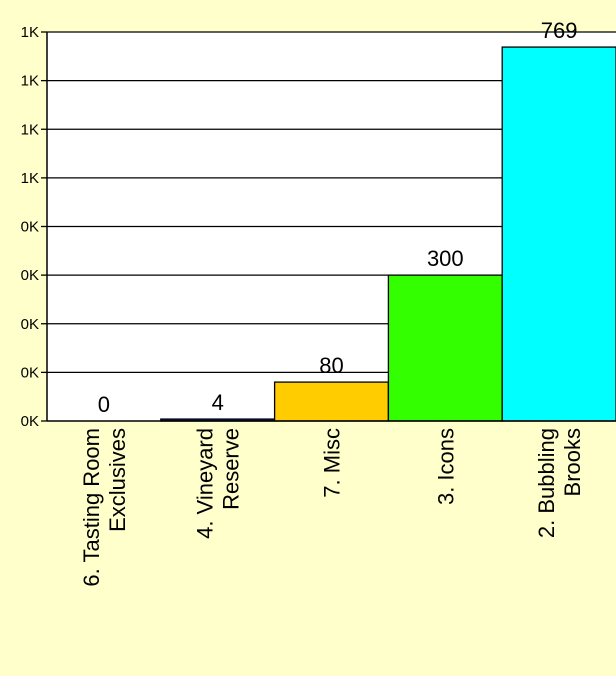  Describe the element at coordinates (445, 258) in the screenshot. I see `data-label: 300` at that location.